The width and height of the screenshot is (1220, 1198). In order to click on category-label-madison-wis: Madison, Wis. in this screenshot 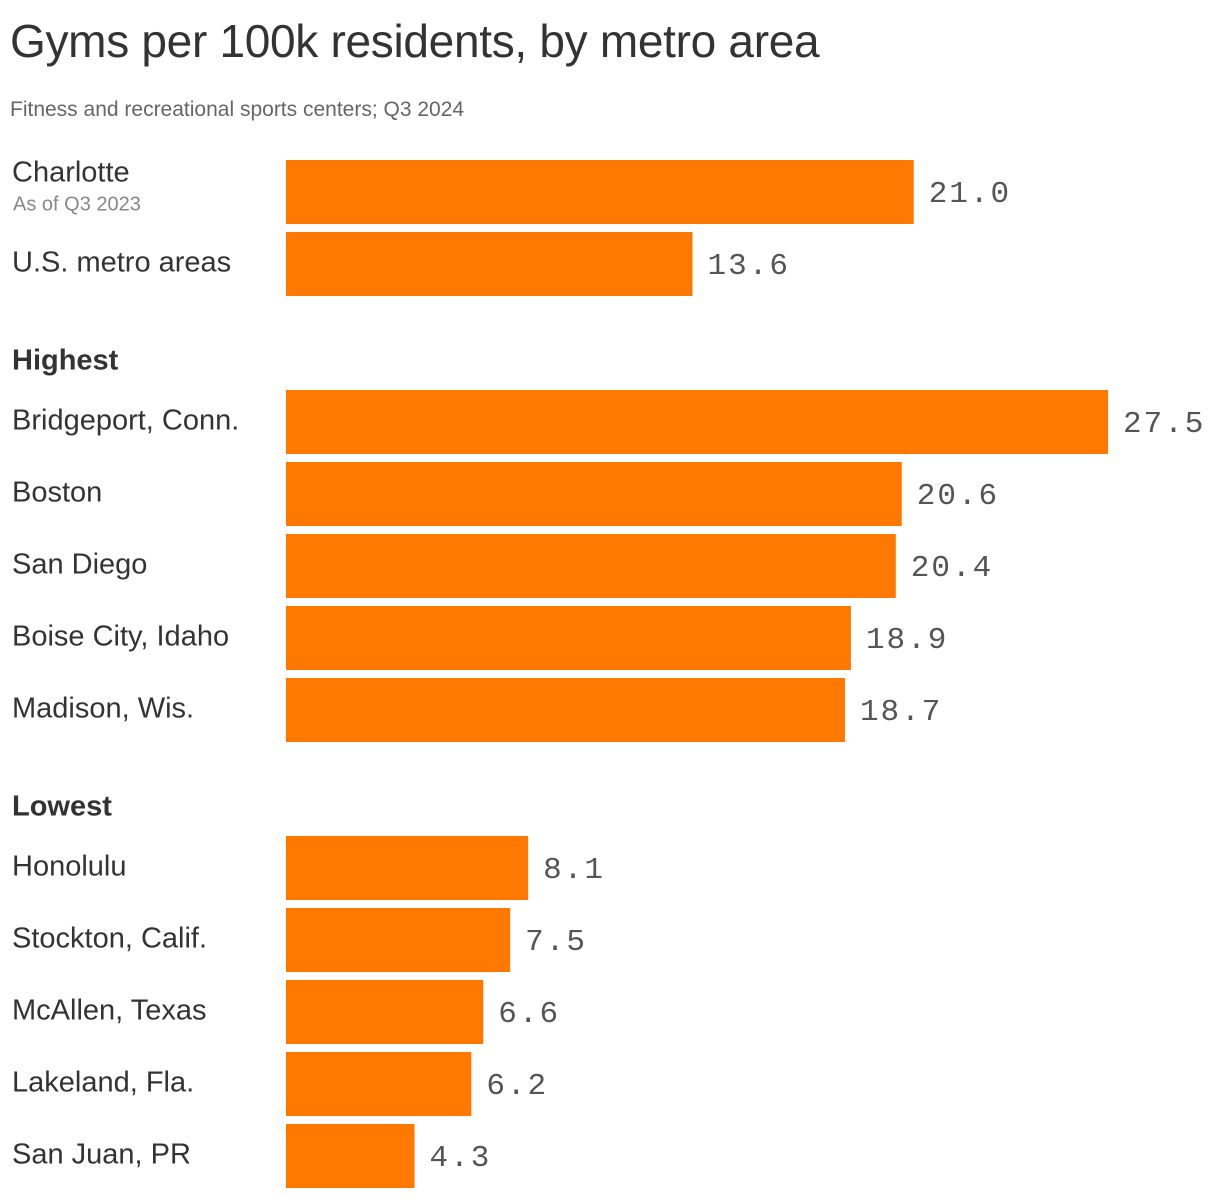, I will do `click(103, 709)`.